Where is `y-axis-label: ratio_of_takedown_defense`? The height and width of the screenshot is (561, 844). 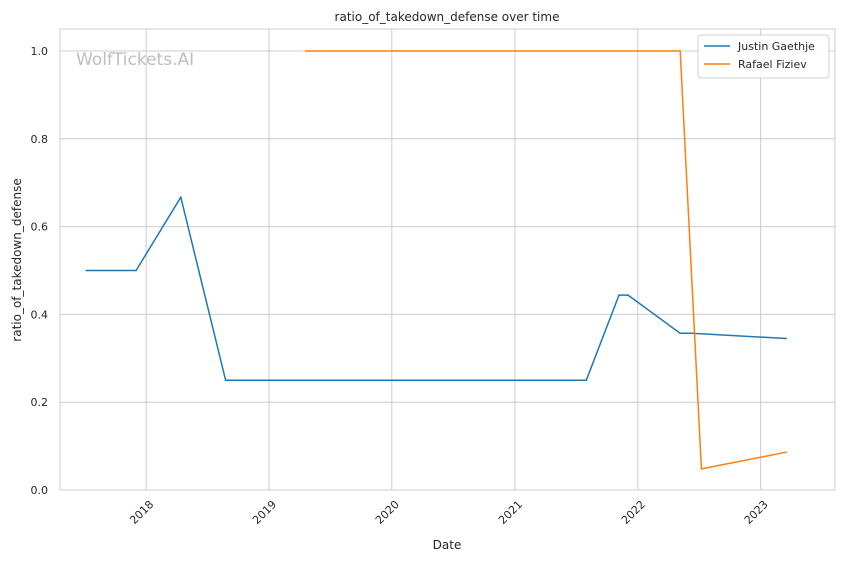 y-axis-label: ratio_of_takedown_defense is located at coordinates (17, 259).